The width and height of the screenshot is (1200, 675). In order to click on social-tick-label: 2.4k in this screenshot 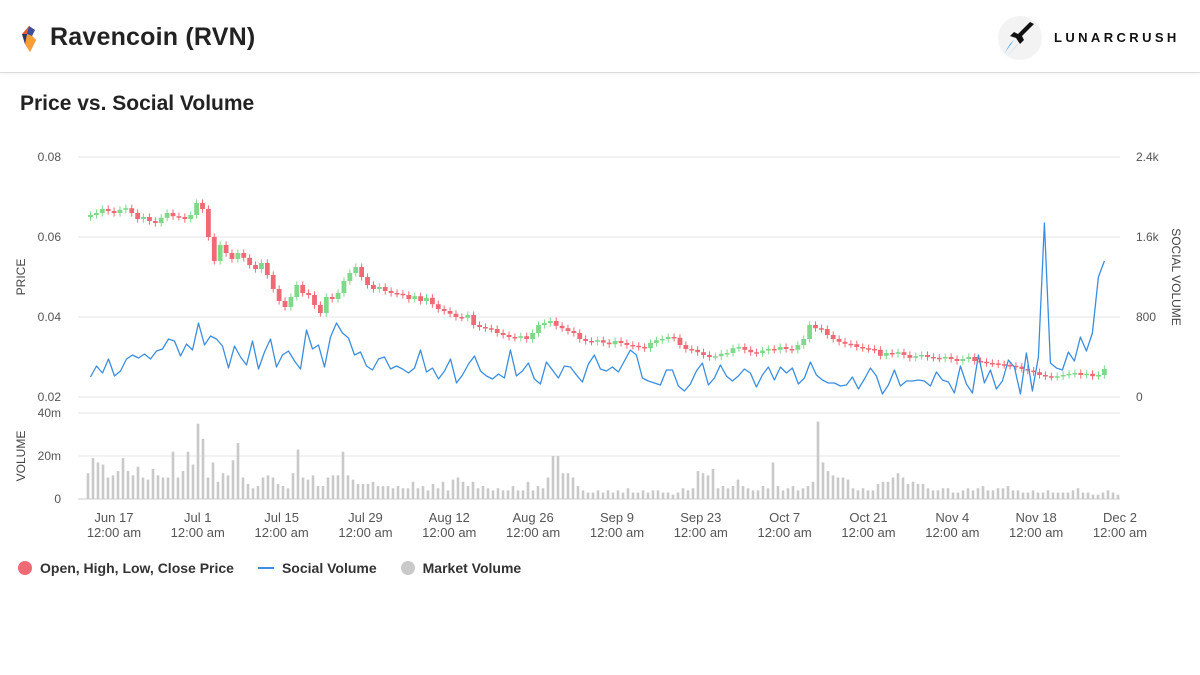, I will do `click(1148, 157)`.